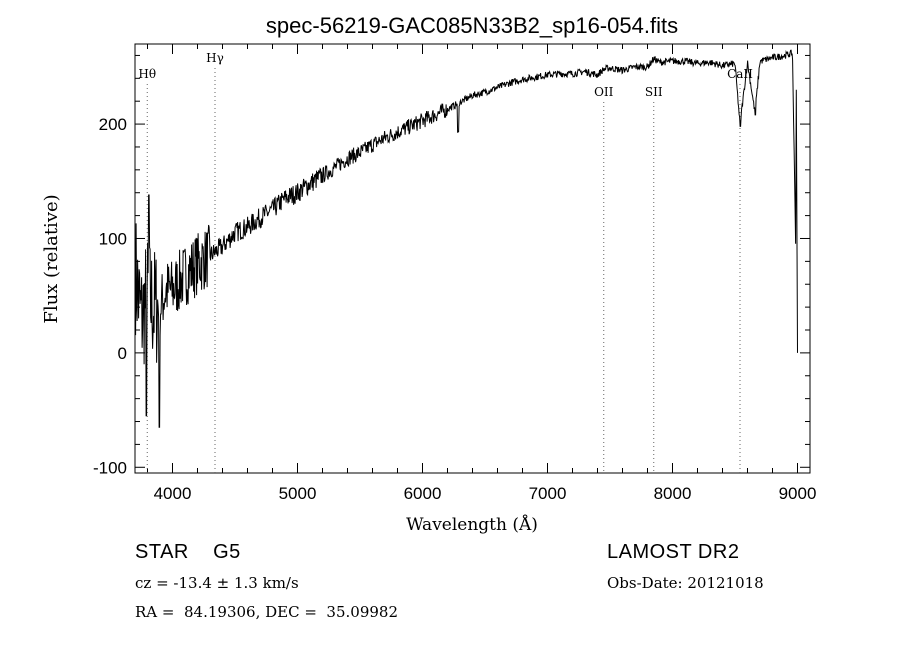 This screenshot has height=650, width=900. What do you see at coordinates (298, 493) in the screenshot?
I see `x-tick-label: 5000` at bounding box center [298, 493].